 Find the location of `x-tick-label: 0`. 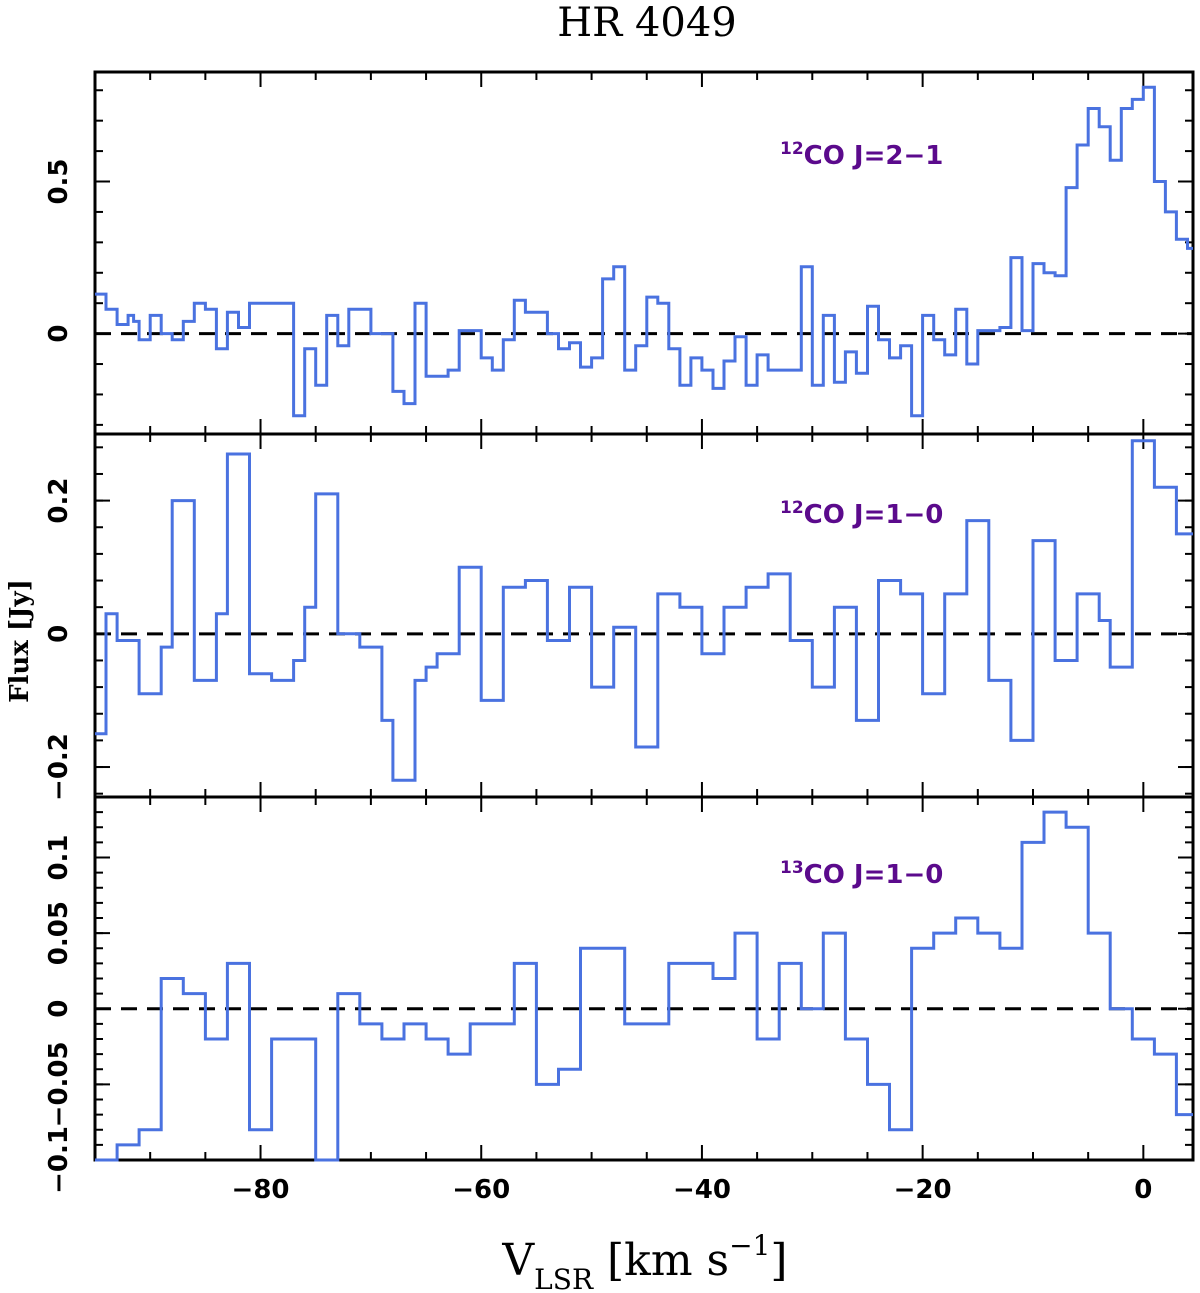

x-tick-label: 0 is located at coordinates (1143, 1190).